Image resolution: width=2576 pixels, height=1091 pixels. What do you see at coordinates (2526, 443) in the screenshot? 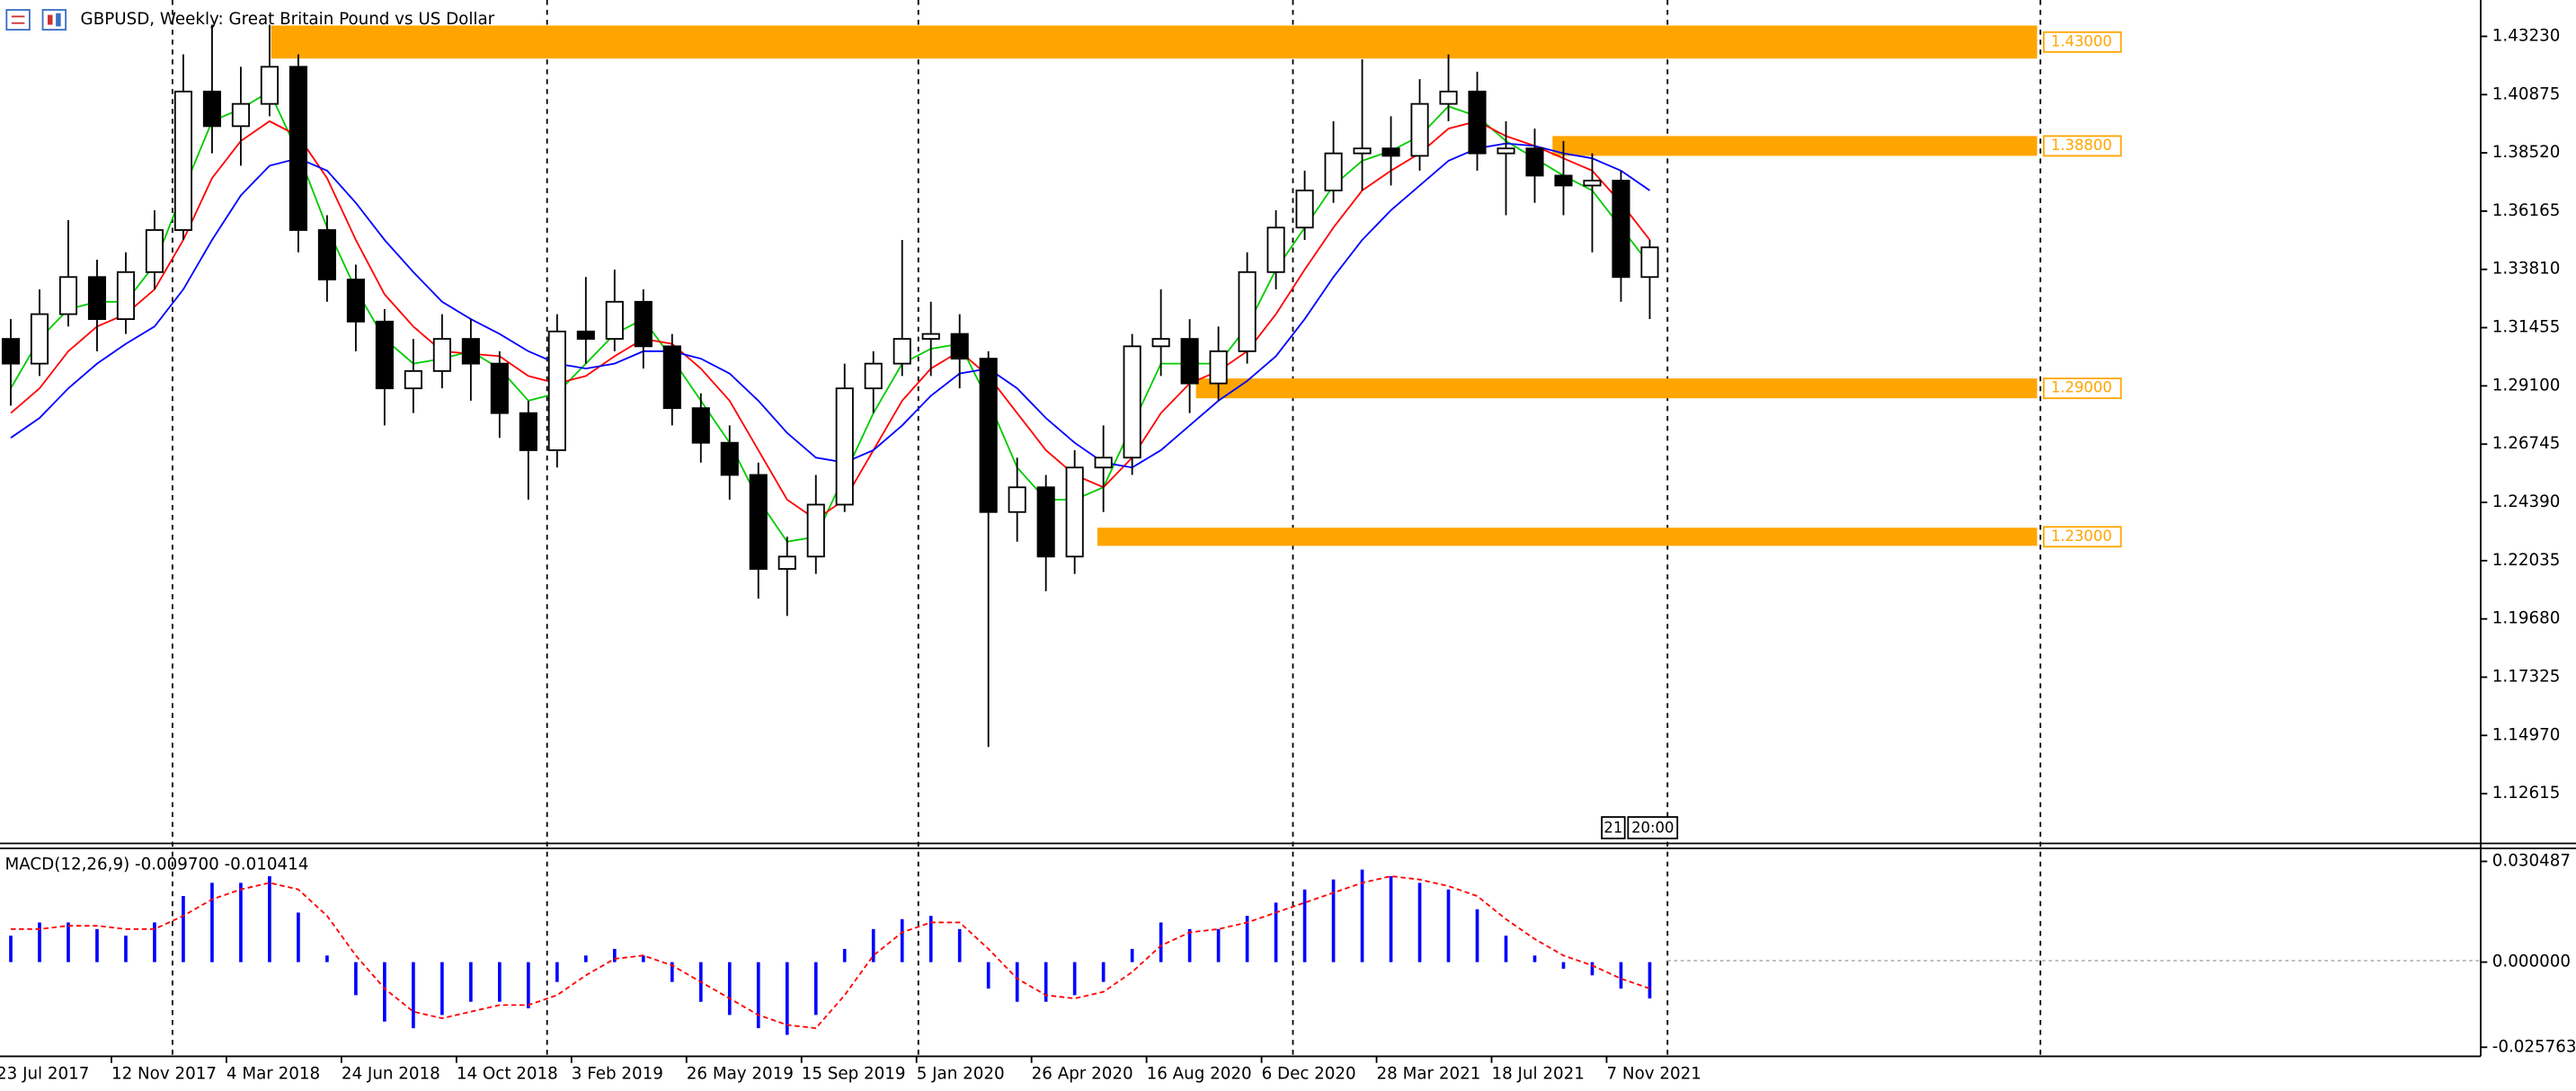
I see `y-tick-label: 1.26745` at bounding box center [2526, 443].